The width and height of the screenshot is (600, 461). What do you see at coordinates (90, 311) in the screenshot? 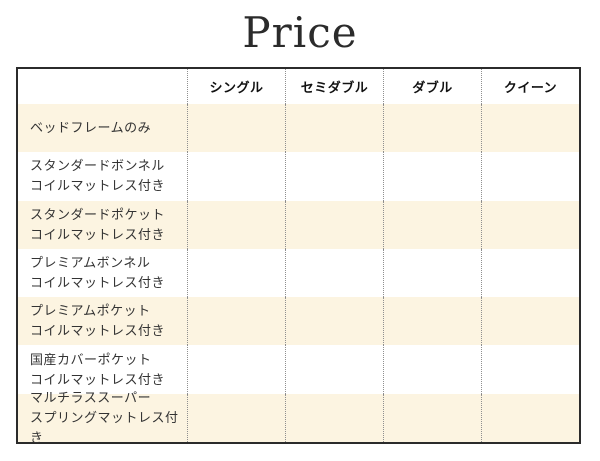
I see `row-label-line: プレミアムポケット` at bounding box center [90, 311].